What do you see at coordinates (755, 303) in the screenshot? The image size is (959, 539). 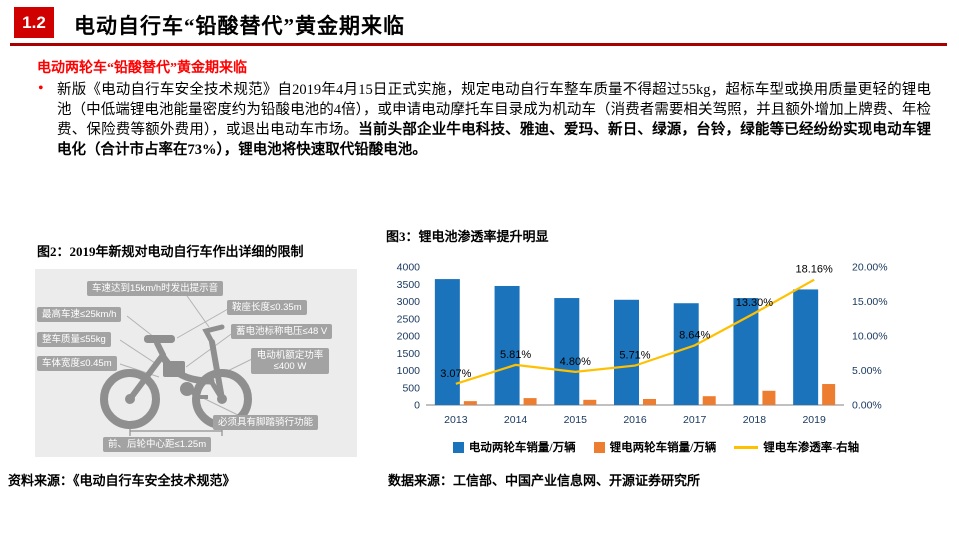 I see `svg-text: 13.30%` at bounding box center [755, 303].